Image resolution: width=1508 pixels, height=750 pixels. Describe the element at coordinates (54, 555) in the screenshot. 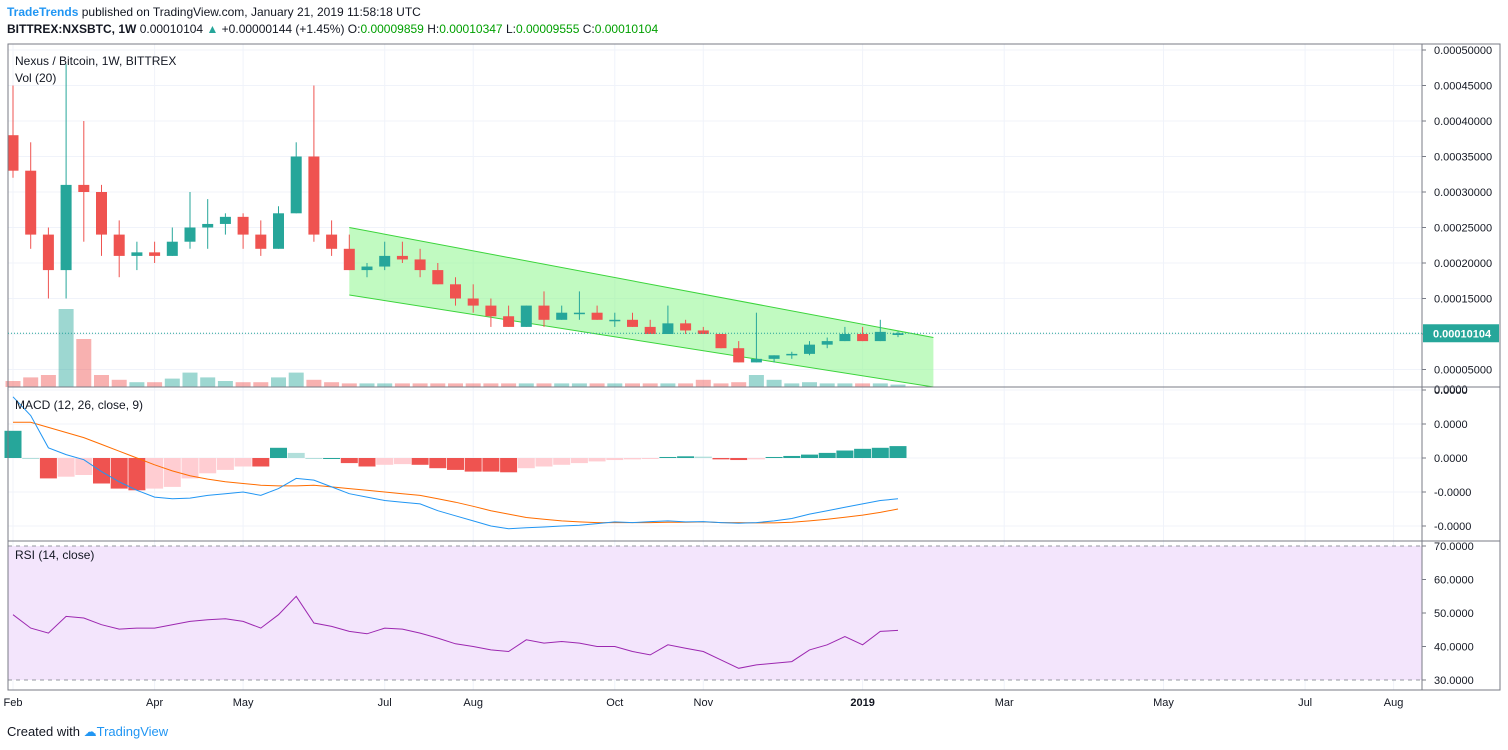

I see `rsi-pane-title: RSI (14, close)` at that location.